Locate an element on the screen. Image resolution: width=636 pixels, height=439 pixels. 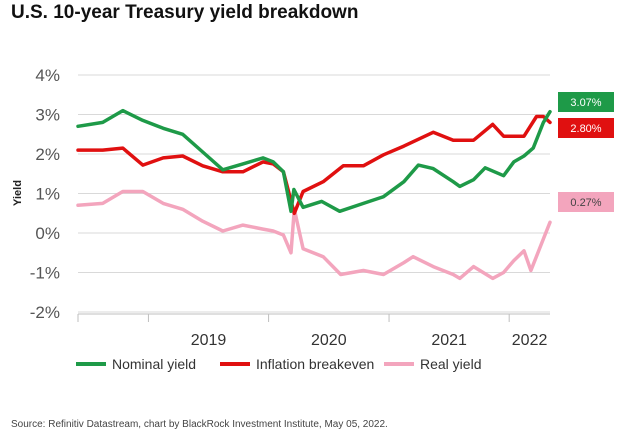
chart-title: U.S. 10-year Treasury yield breakdown is located at coordinates (185, 12).